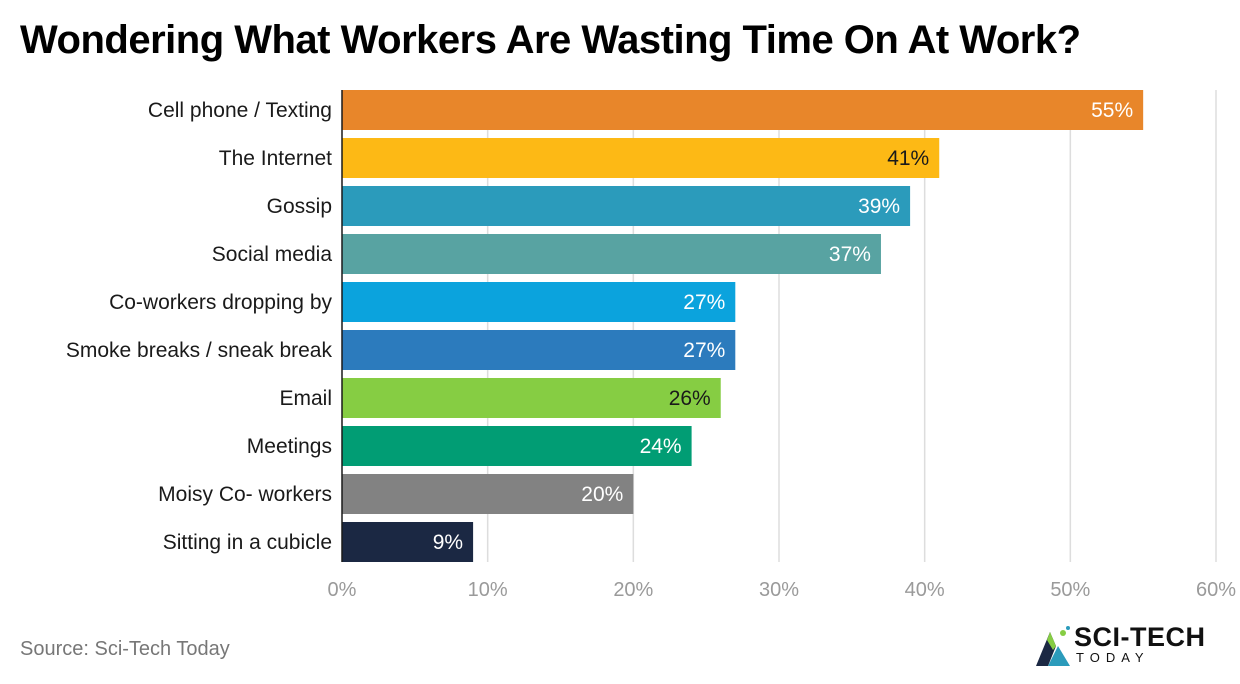 The image size is (1240, 684). What do you see at coordinates (240, 110) in the screenshot?
I see `category-label: Cell phone / Texting` at bounding box center [240, 110].